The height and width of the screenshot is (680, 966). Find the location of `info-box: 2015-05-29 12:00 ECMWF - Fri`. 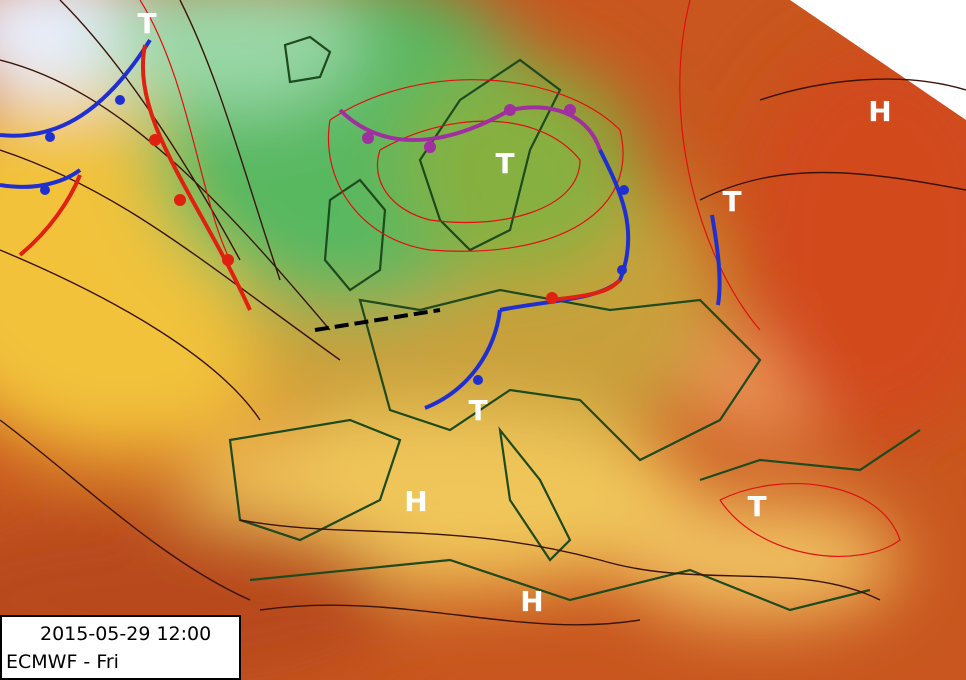

info-box: 2015-05-29 12:00 ECMWF - Fri is located at coordinates (120, 647).